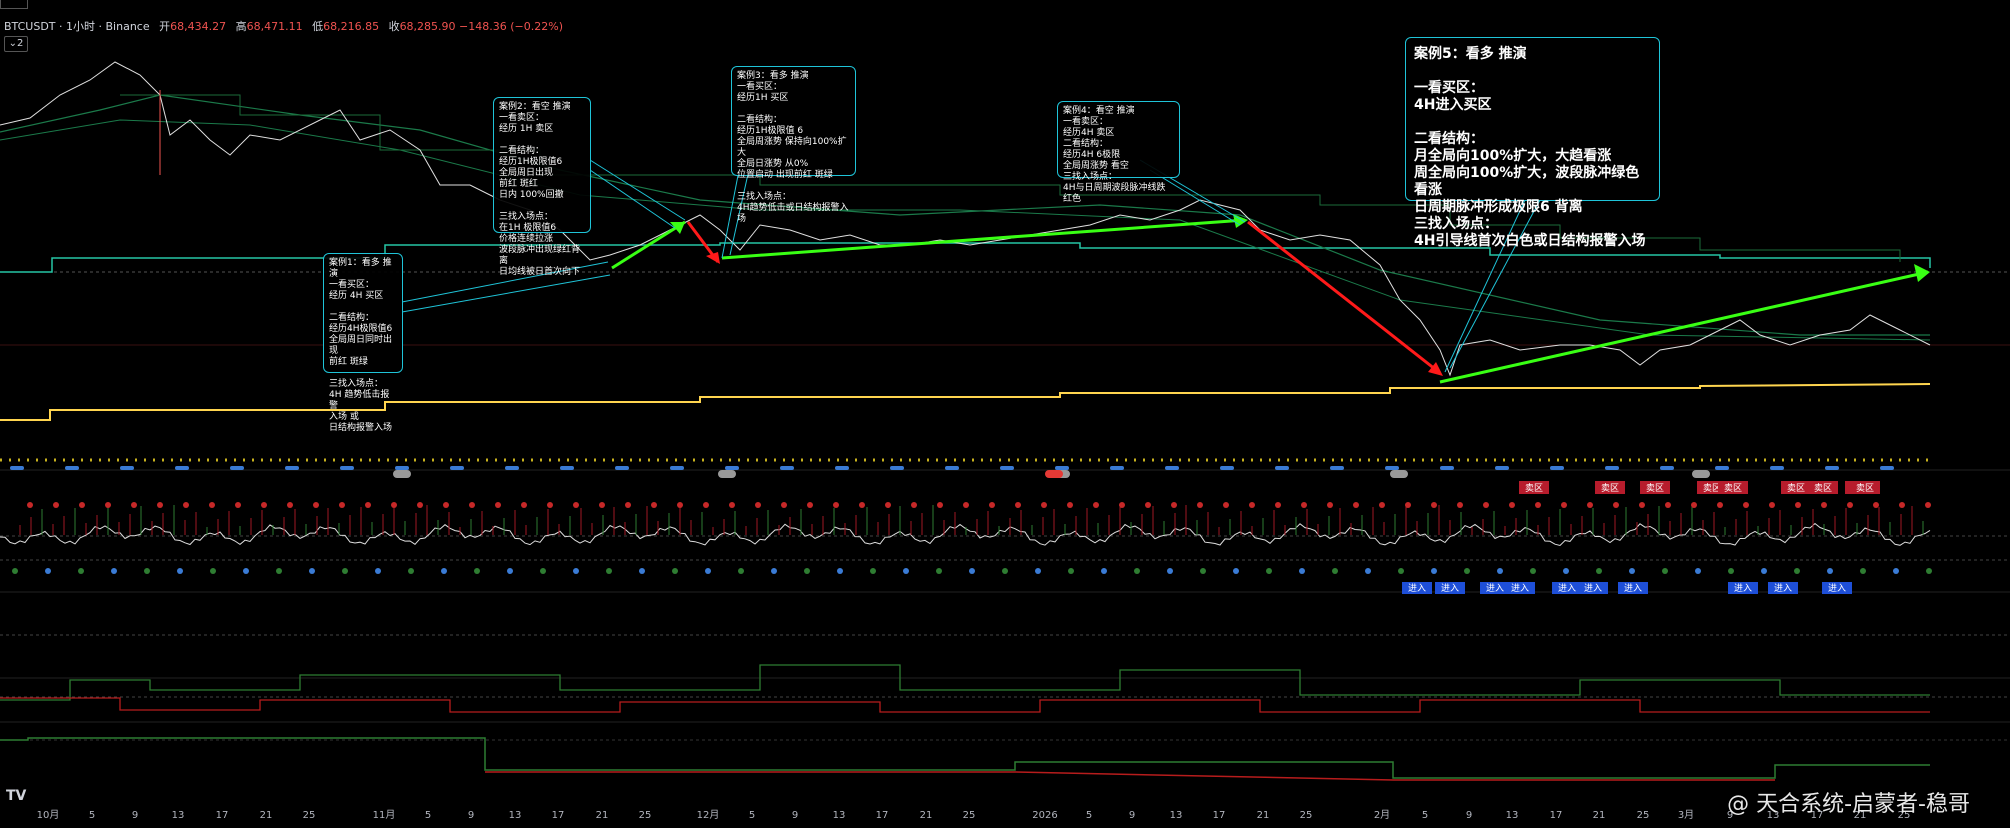 This screenshot has height=828, width=2010. Describe the element at coordinates (14, 4) in the screenshot. I see `window-tab-button` at that location.